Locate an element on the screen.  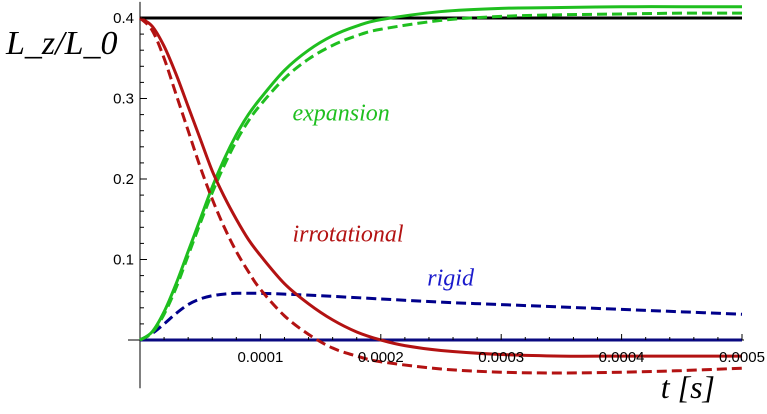
x-tick-label: 0.0002 is located at coordinates (381, 357).